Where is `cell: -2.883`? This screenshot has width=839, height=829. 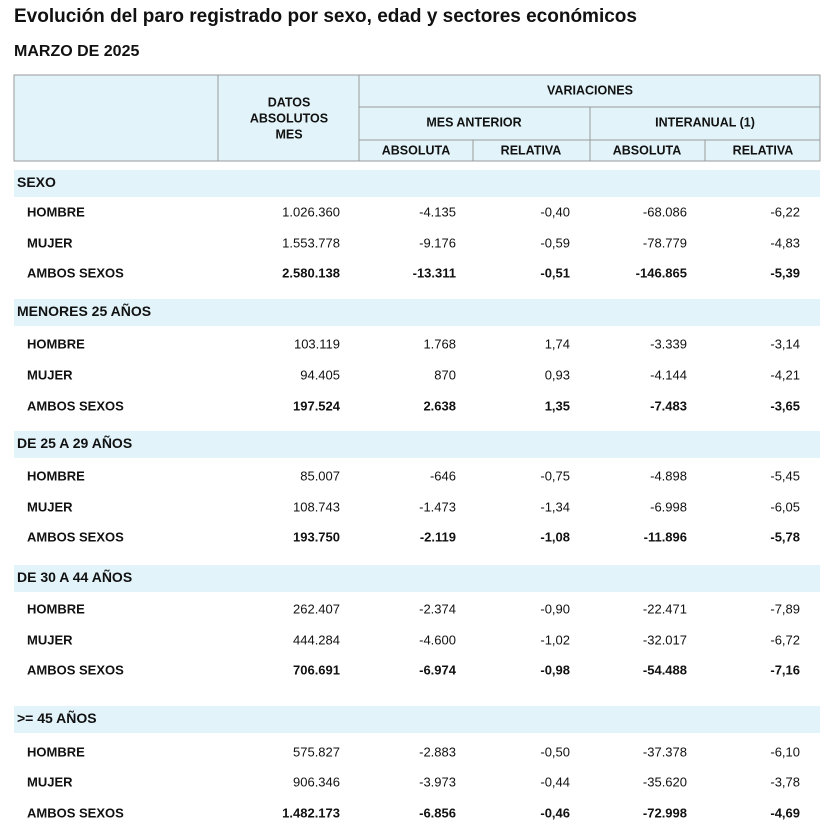
cell: -2.883 is located at coordinates (437, 751).